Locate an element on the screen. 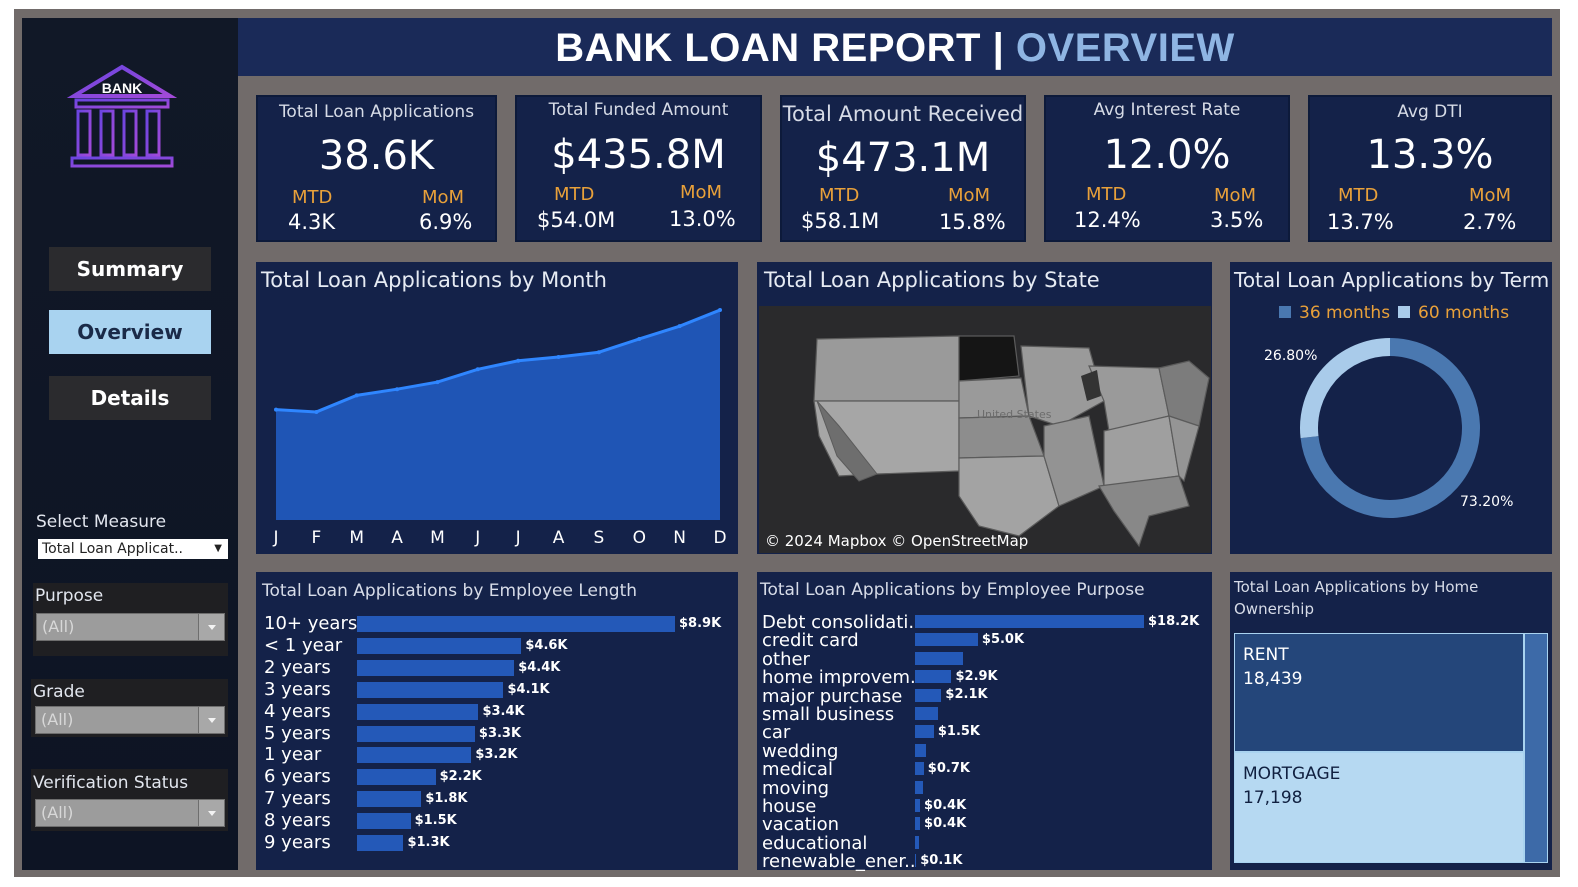 The height and width of the screenshot is (887, 1578). month-tick-label: F is located at coordinates (316, 538).